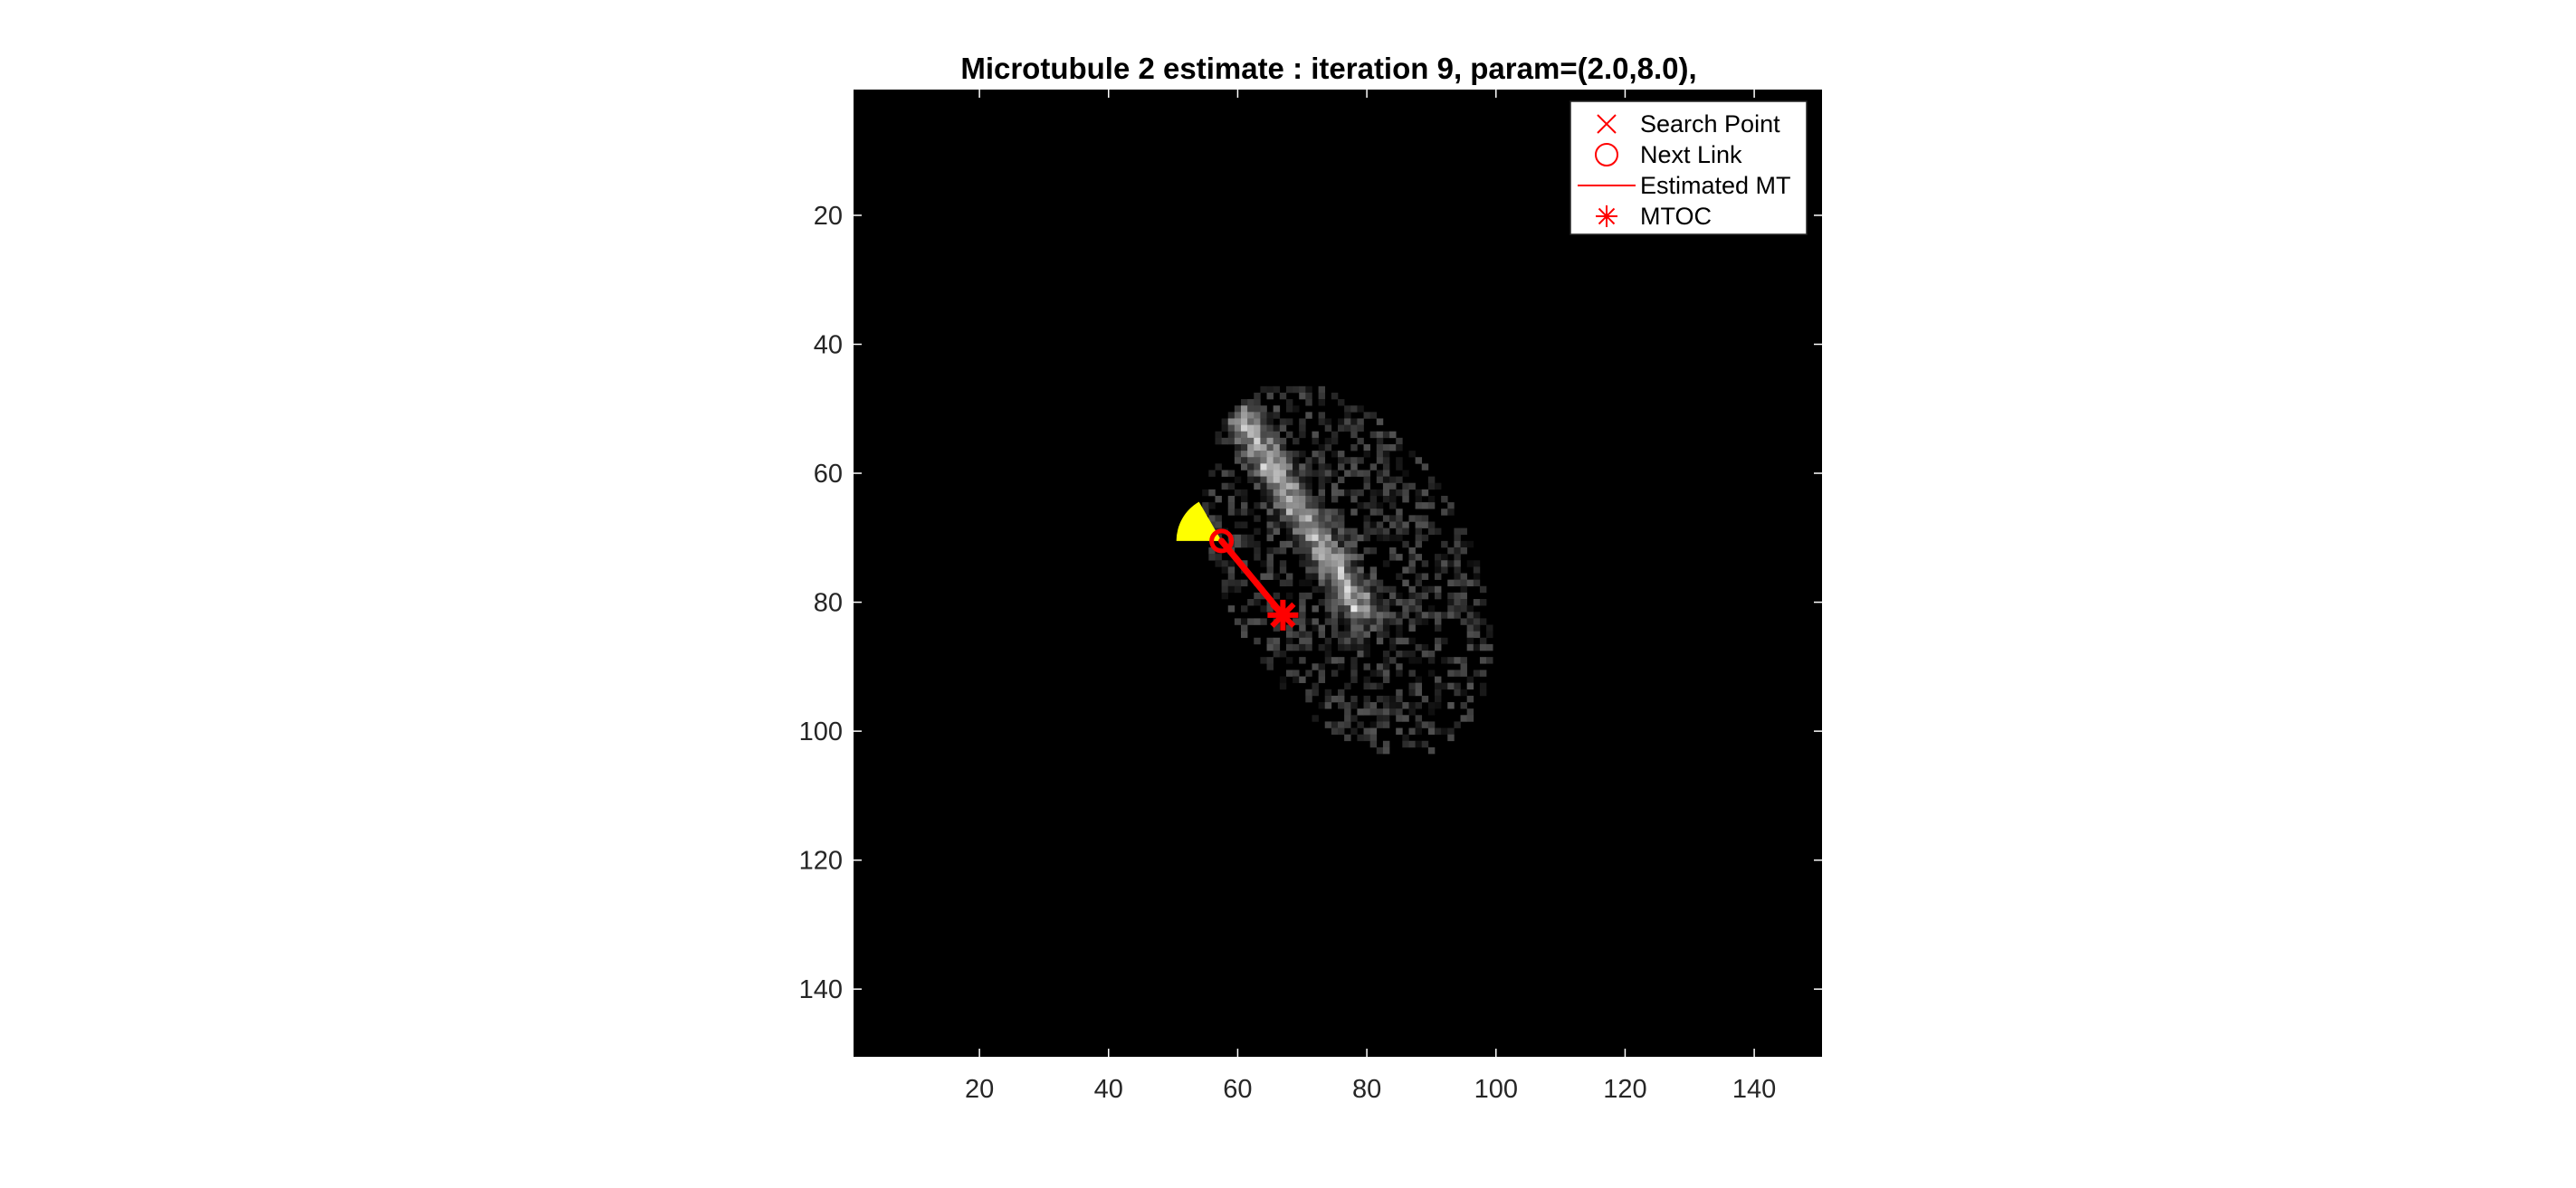 The width and height of the screenshot is (2576, 1188). What do you see at coordinates (1676, 217) in the screenshot?
I see `legend-entry-label: MTOC` at bounding box center [1676, 217].